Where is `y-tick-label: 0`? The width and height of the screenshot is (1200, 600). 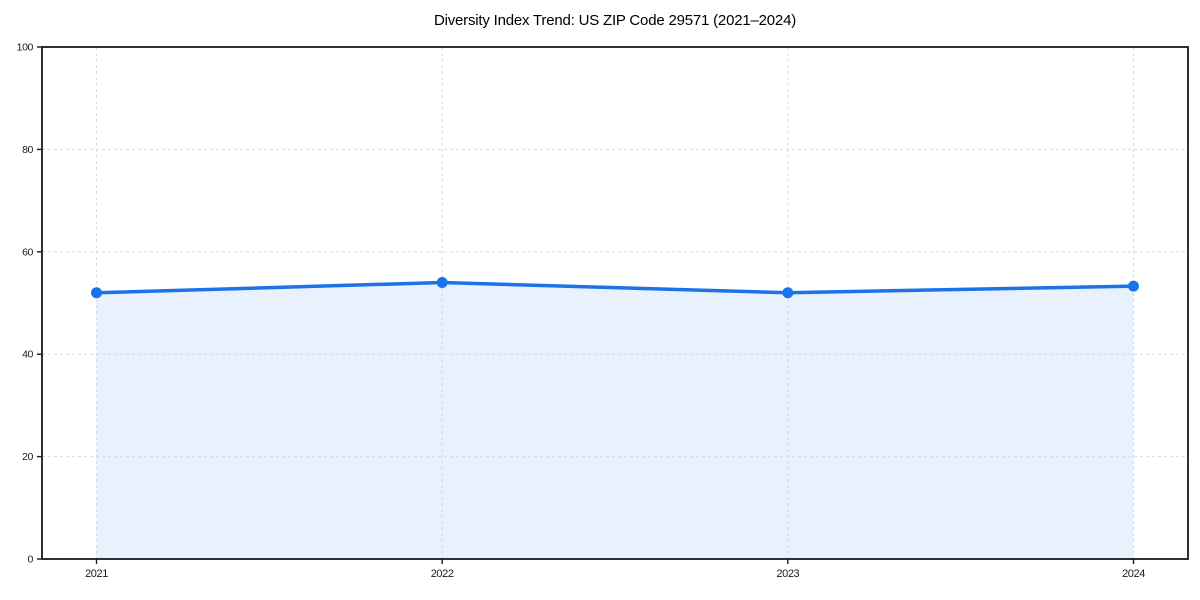 y-tick-label: 0 is located at coordinates (31, 560).